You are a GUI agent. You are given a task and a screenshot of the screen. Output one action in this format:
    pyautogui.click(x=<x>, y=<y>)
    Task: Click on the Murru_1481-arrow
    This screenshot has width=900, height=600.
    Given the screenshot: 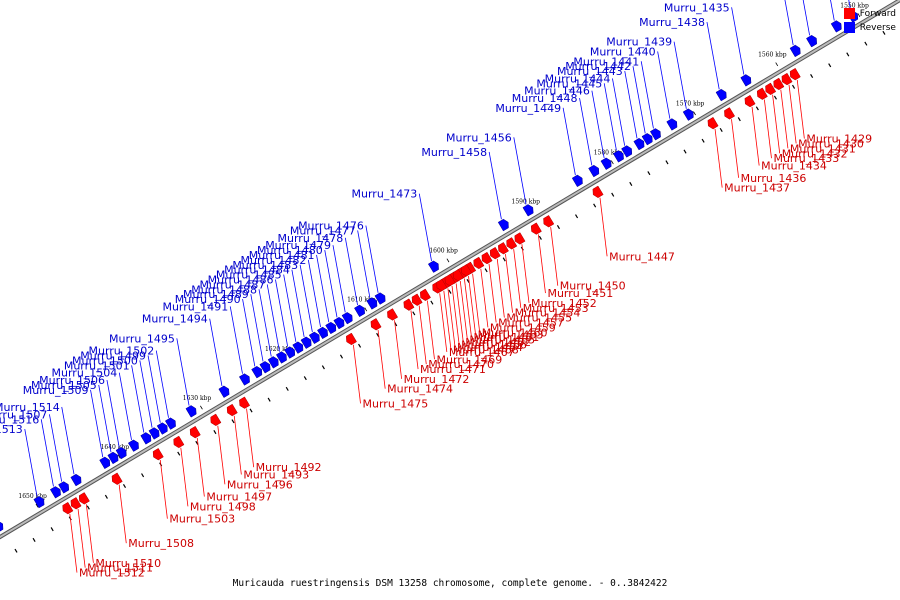 What is the action you would take?
    pyautogui.click(x=331, y=328)
    